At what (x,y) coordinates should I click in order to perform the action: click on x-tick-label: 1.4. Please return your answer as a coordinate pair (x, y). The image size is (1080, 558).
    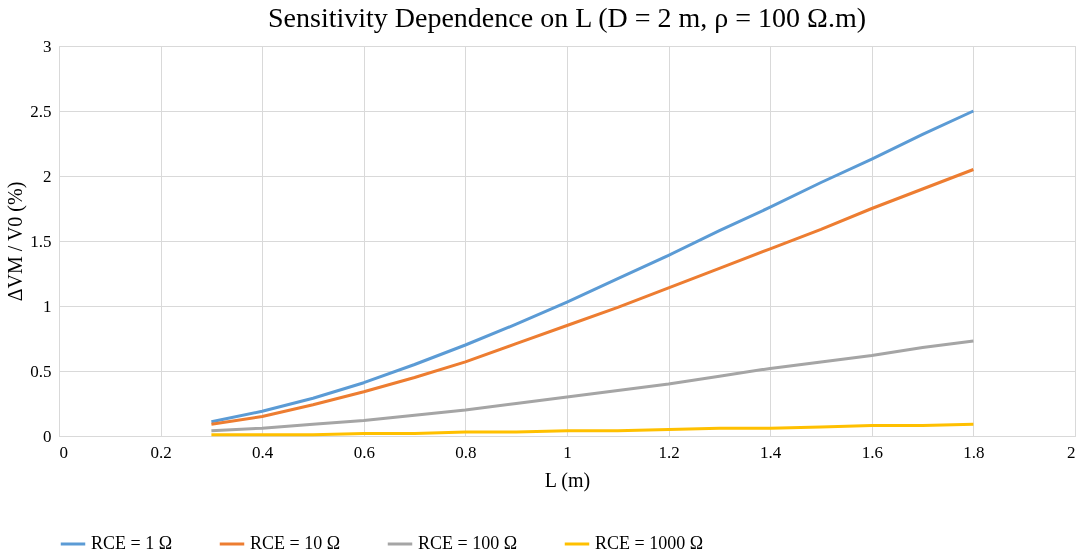
    Looking at the image, I should click on (771, 452).